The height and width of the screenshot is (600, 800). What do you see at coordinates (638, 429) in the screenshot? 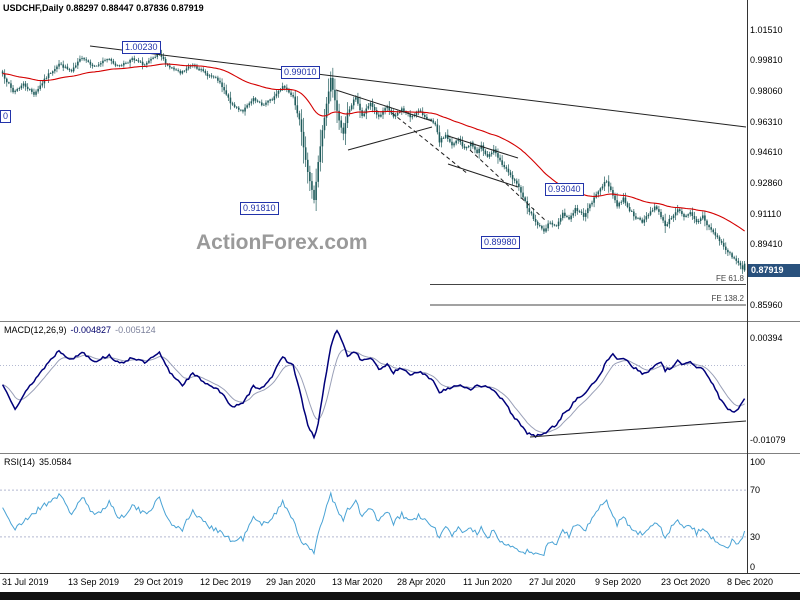
I see `macd-trendline` at bounding box center [638, 429].